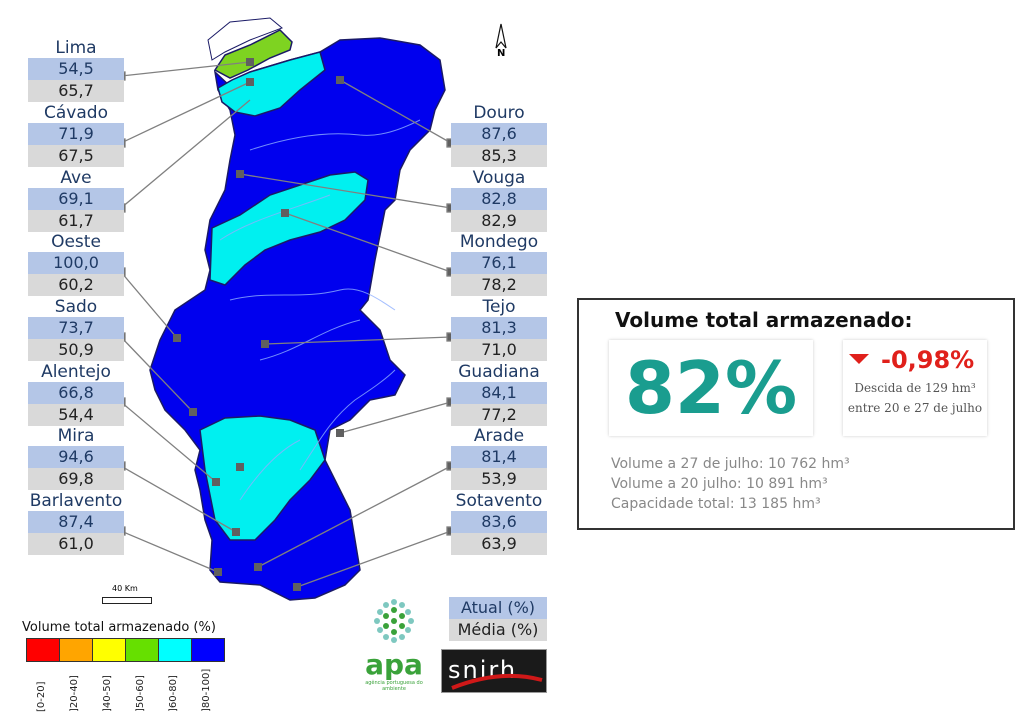  Describe the element at coordinates (76, 436) in the screenshot. I see `basin-name-mira: Mira` at that location.